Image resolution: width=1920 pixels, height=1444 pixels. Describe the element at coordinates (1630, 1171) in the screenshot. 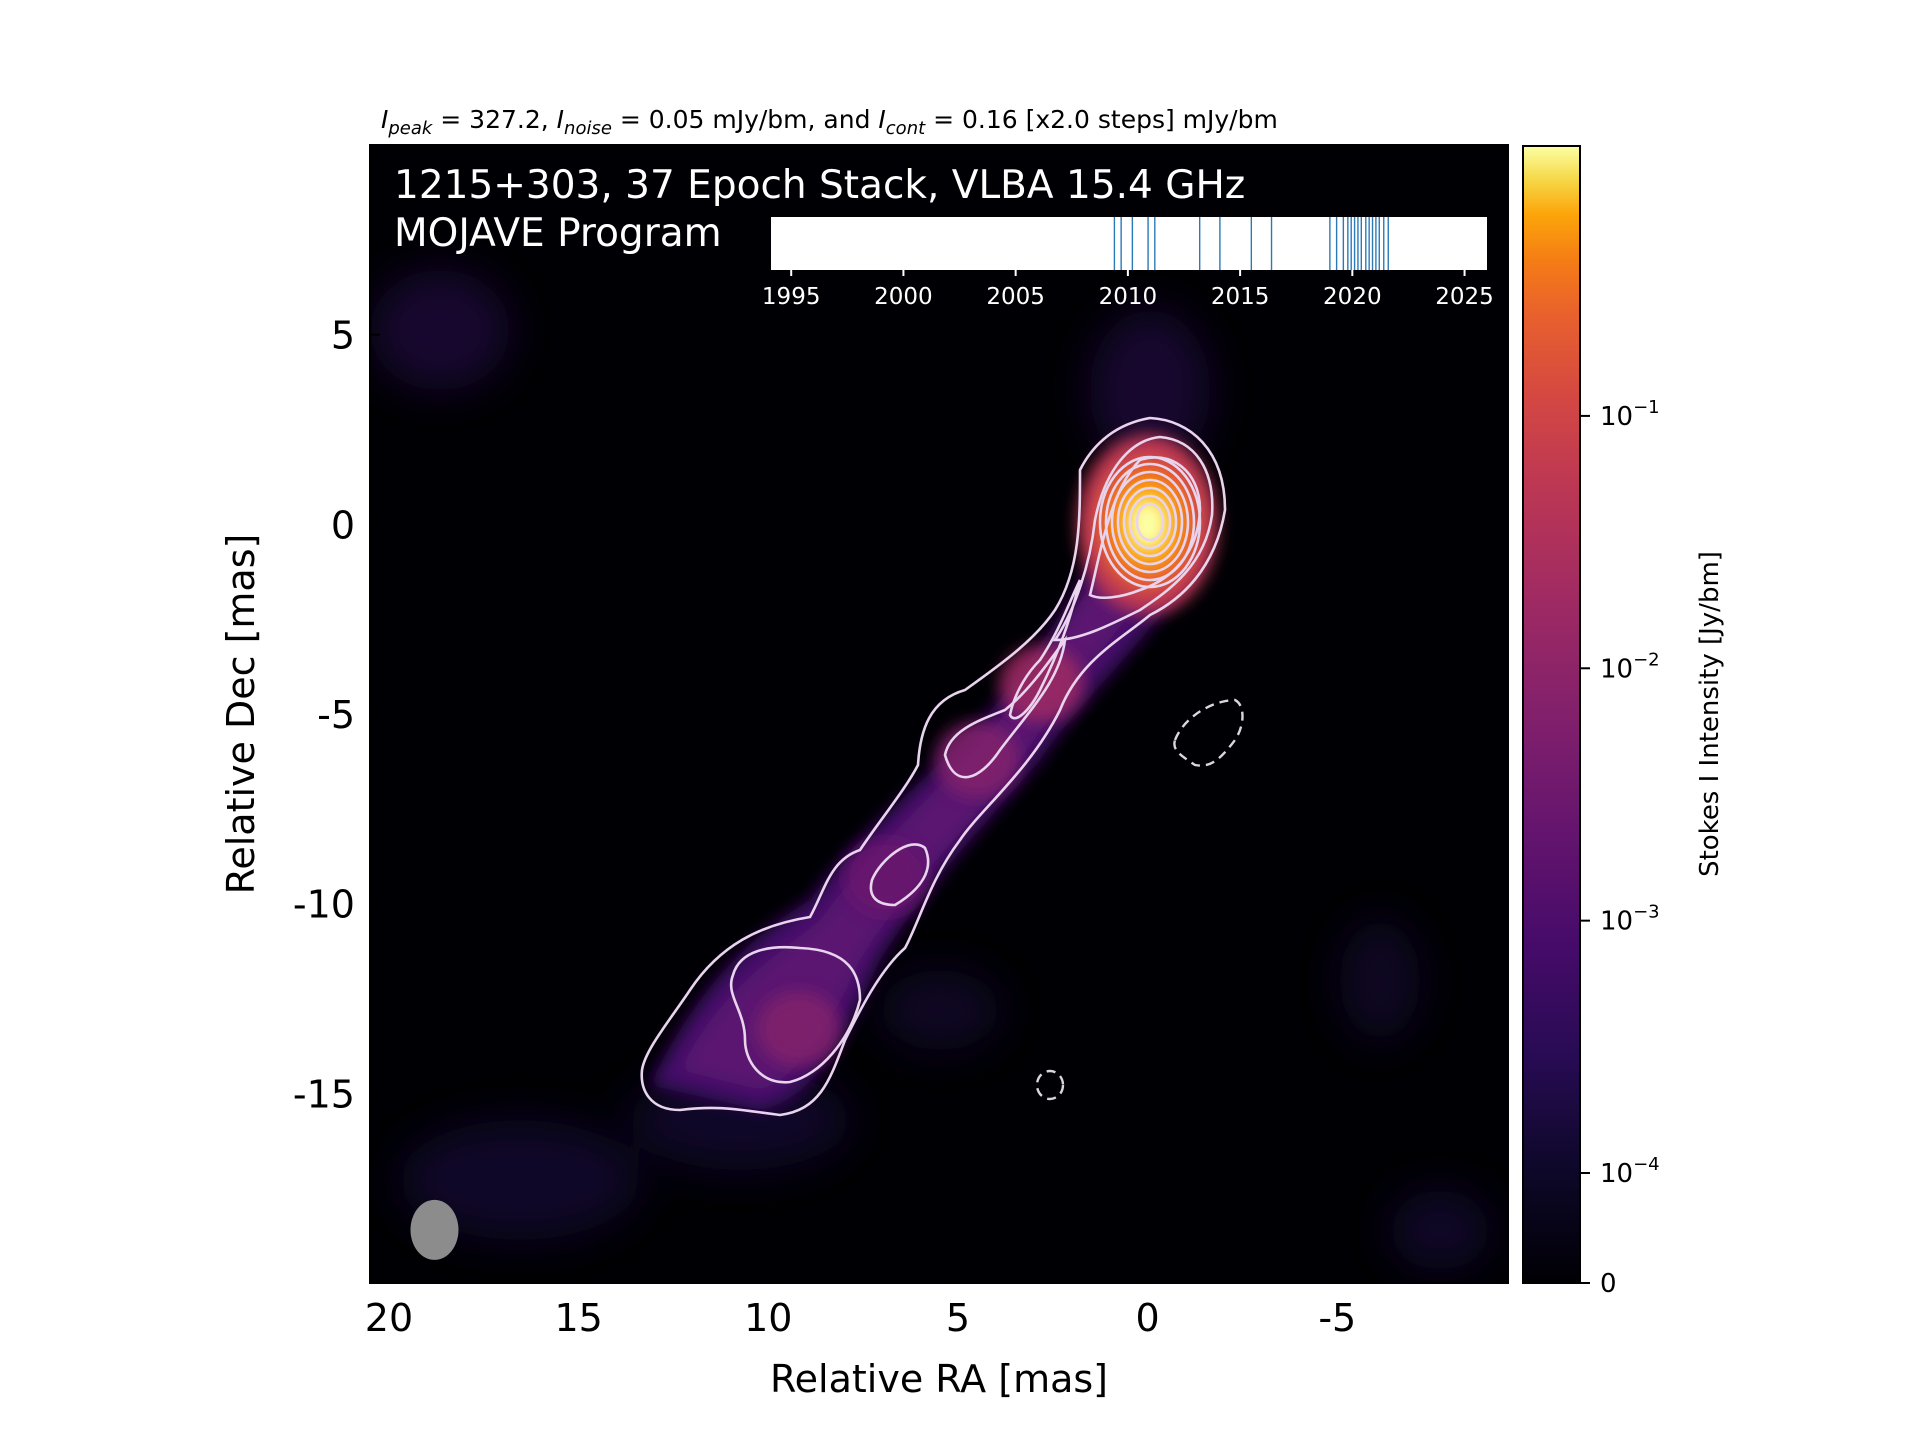

I see `colorbar-tick-label: 10⁻⁴` at that location.